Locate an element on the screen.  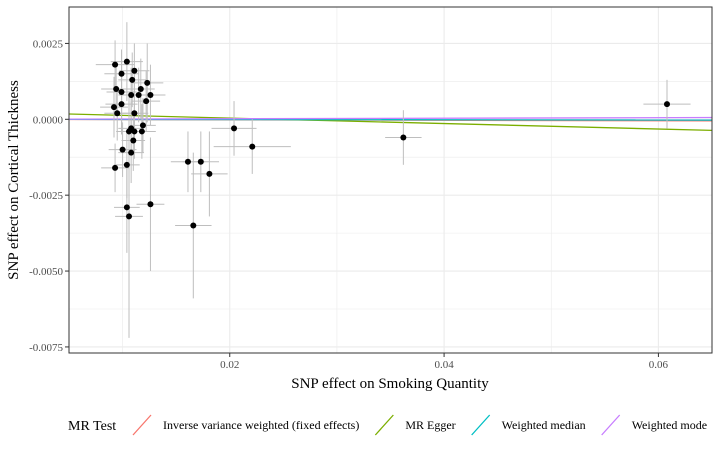
x-tick-label: 0.02 is located at coordinates (229, 365).